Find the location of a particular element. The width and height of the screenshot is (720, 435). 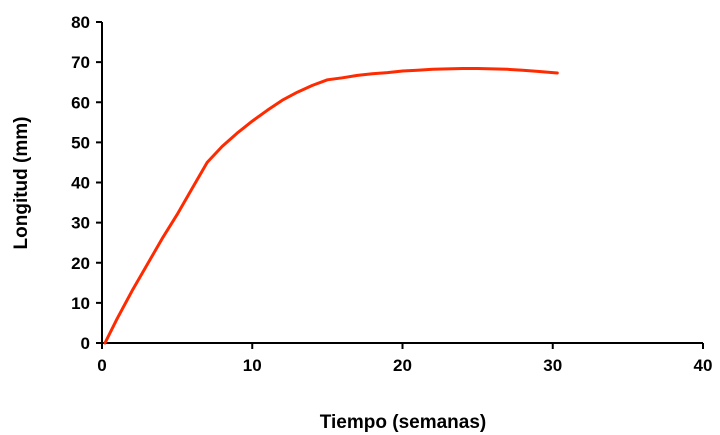

x-axis-title: Tiempo (semanas) is located at coordinates (403, 422).